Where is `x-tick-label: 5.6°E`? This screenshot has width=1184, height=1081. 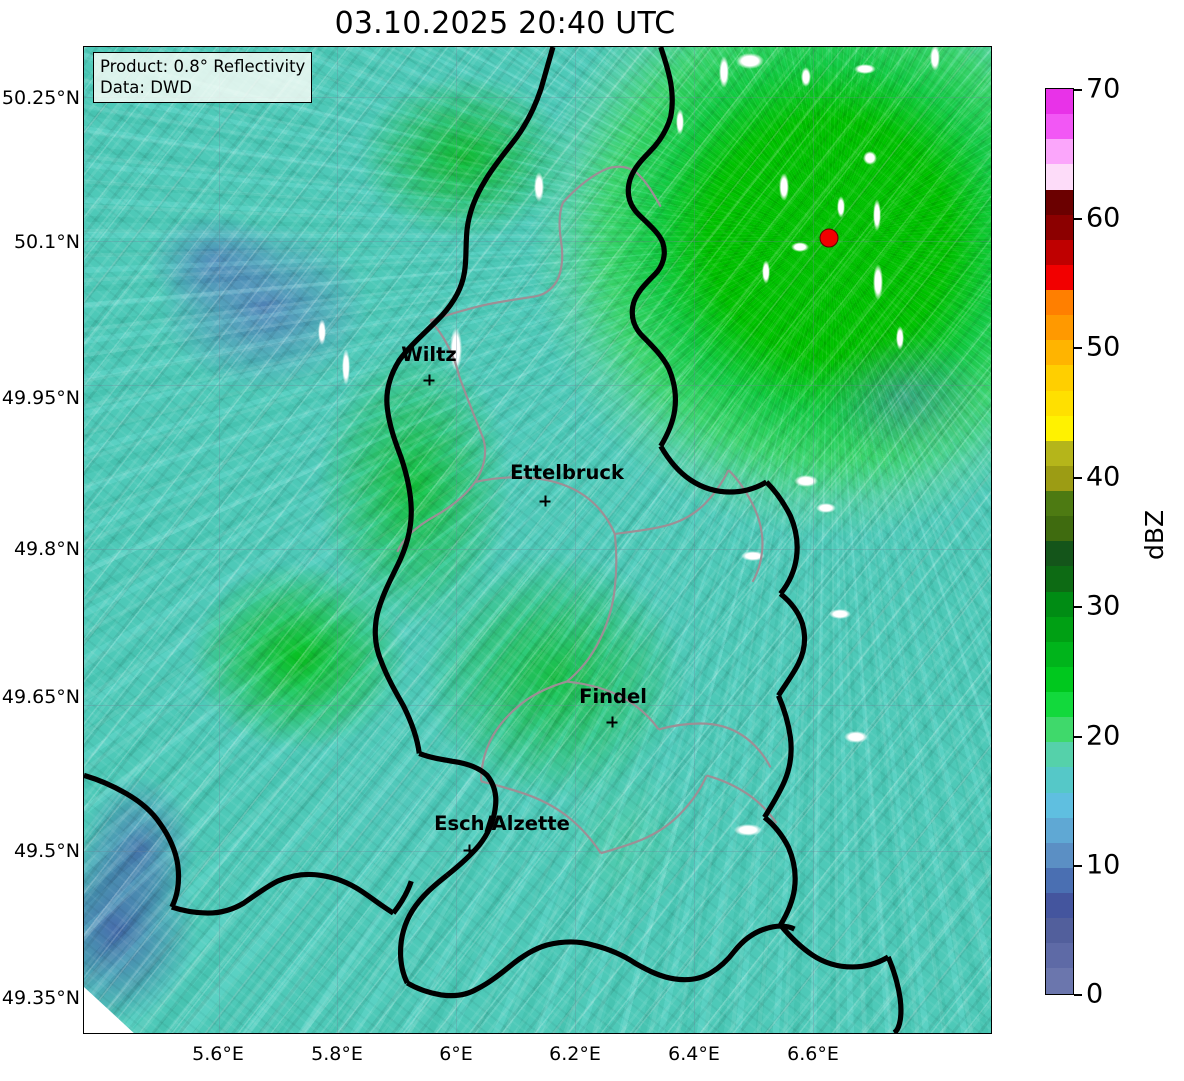 x-tick-label: 5.6°E is located at coordinates (218, 1054).